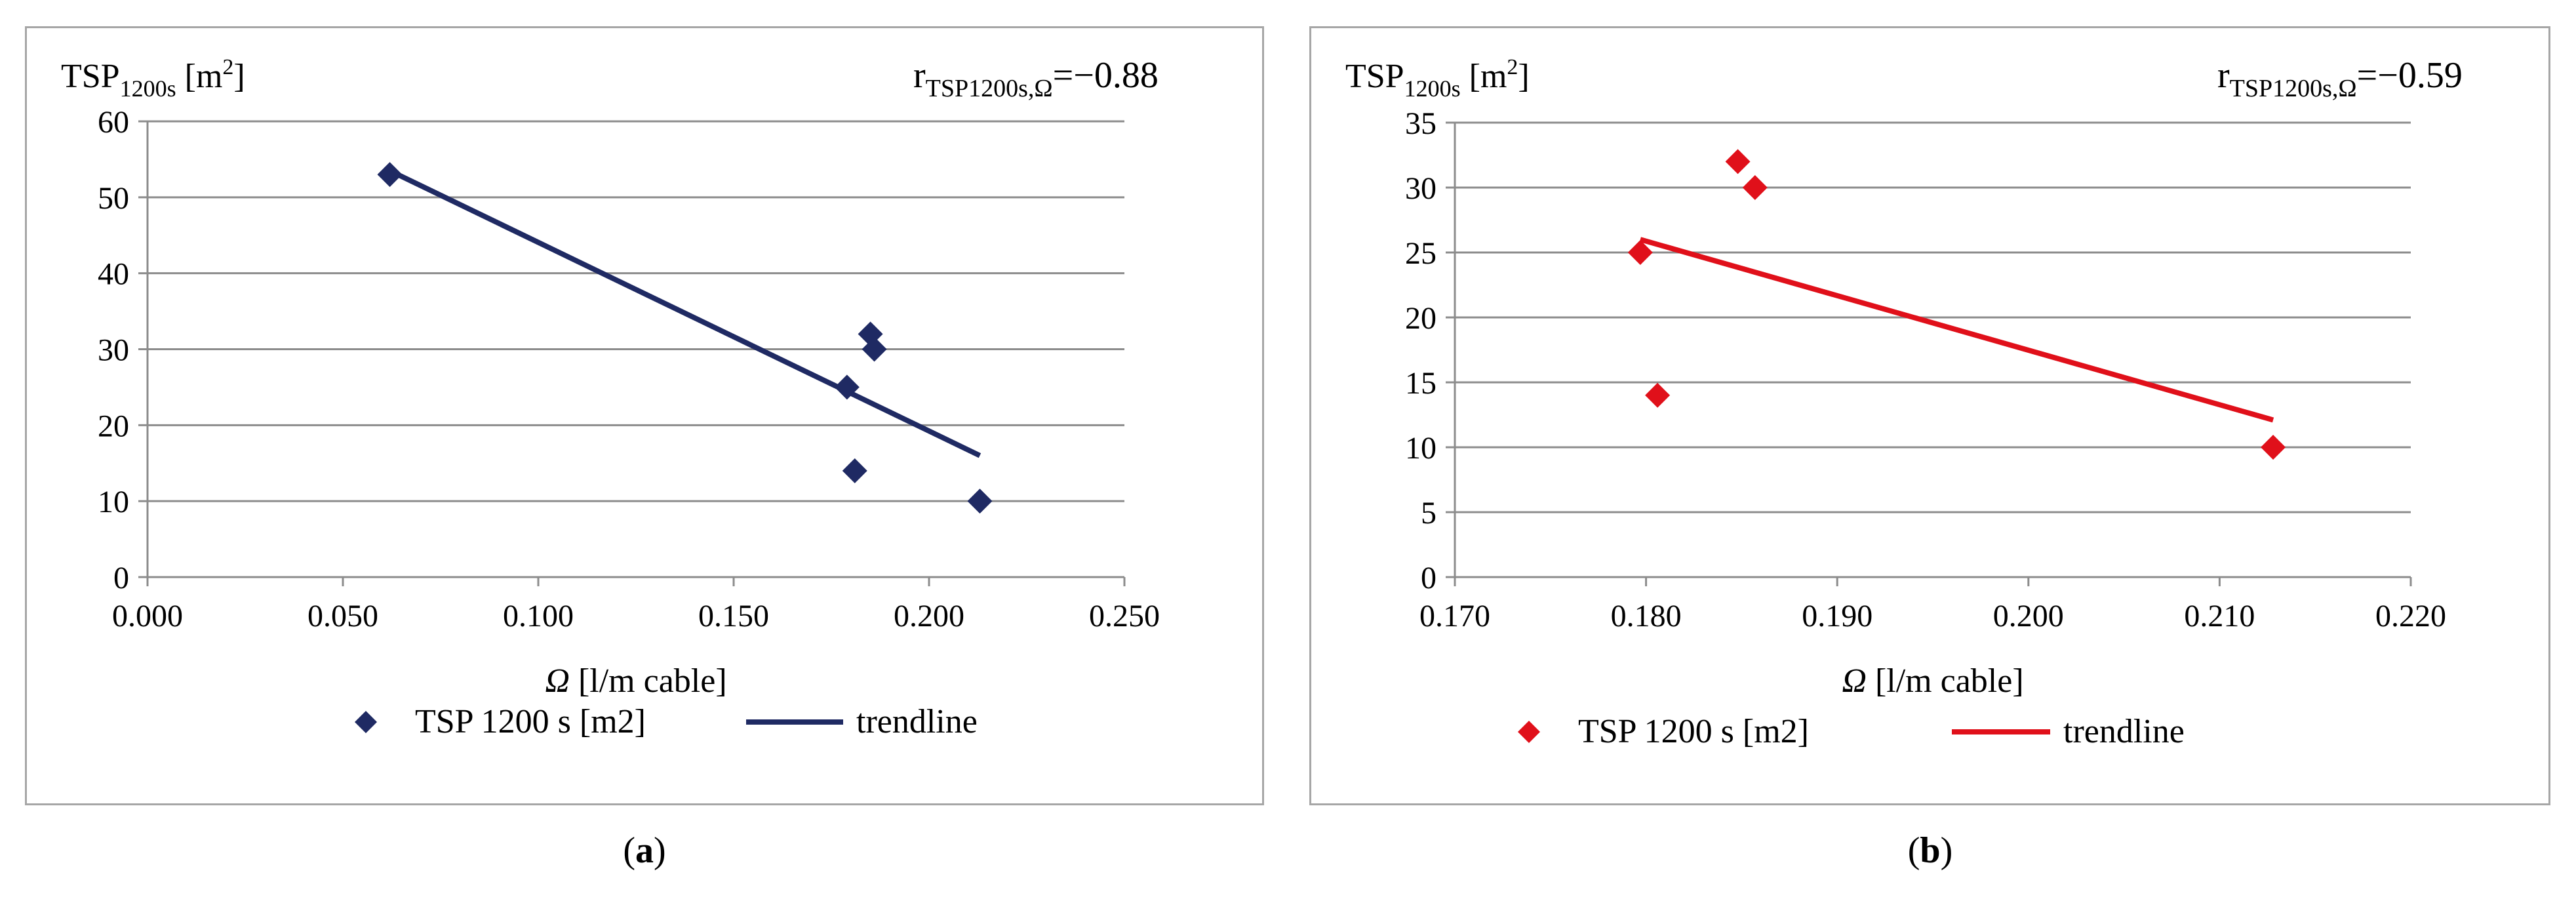 This screenshot has width=2576, height=905. What do you see at coordinates (113, 122) in the screenshot?
I see `y-tick-label: 60` at bounding box center [113, 122].